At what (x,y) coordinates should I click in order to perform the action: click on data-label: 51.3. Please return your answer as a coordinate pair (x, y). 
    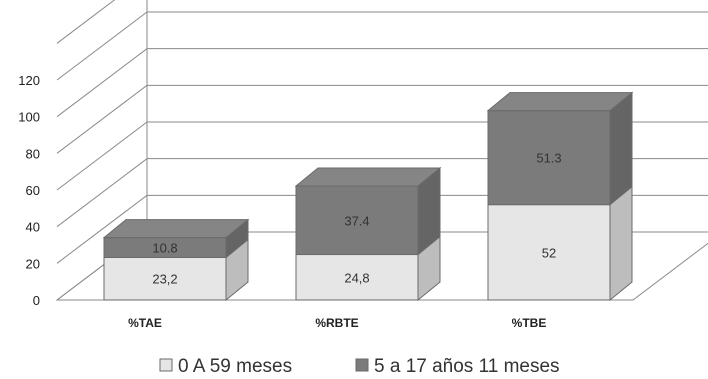
    Looking at the image, I should click on (548, 158).